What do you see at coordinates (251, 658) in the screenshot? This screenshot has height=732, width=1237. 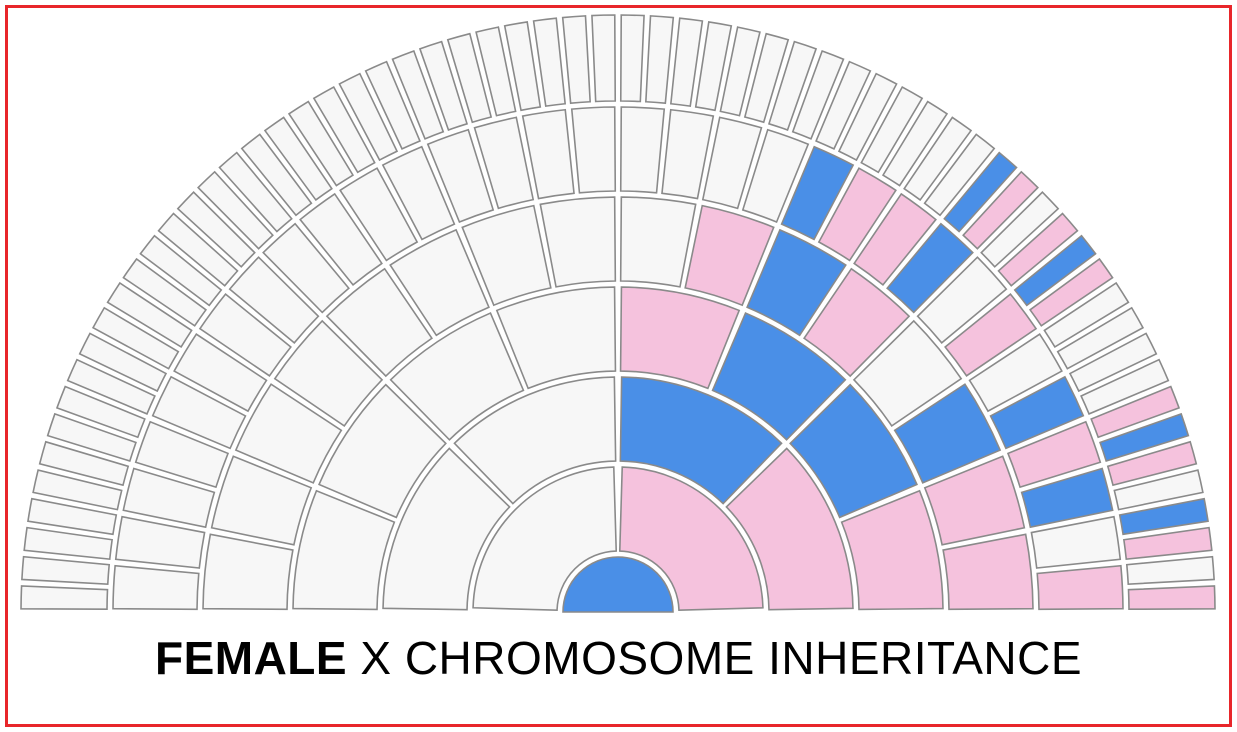 I see `title-emphasis: FEMALE` at bounding box center [251, 658].